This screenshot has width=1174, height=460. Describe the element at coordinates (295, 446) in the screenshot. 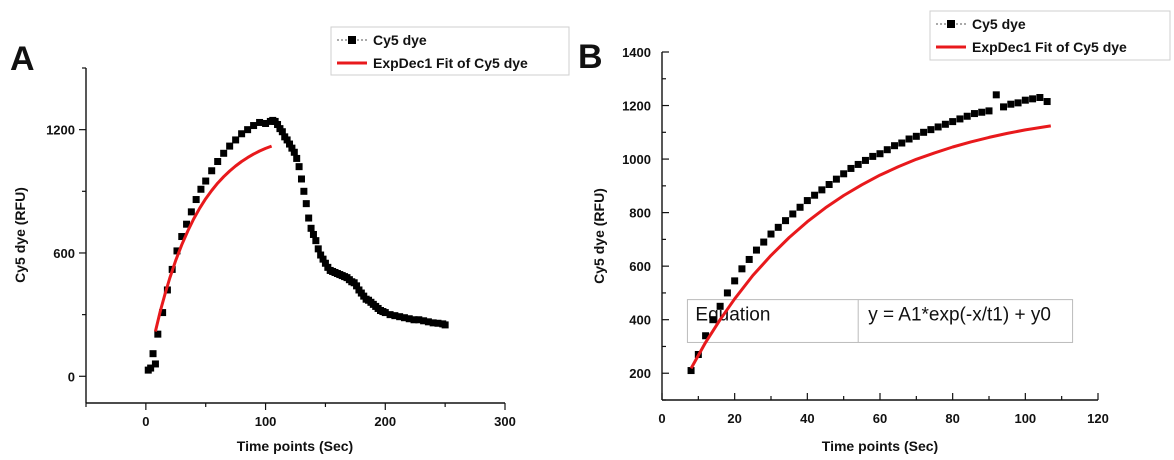

I see `x-axis-title: Time points (Sec)` at that location.